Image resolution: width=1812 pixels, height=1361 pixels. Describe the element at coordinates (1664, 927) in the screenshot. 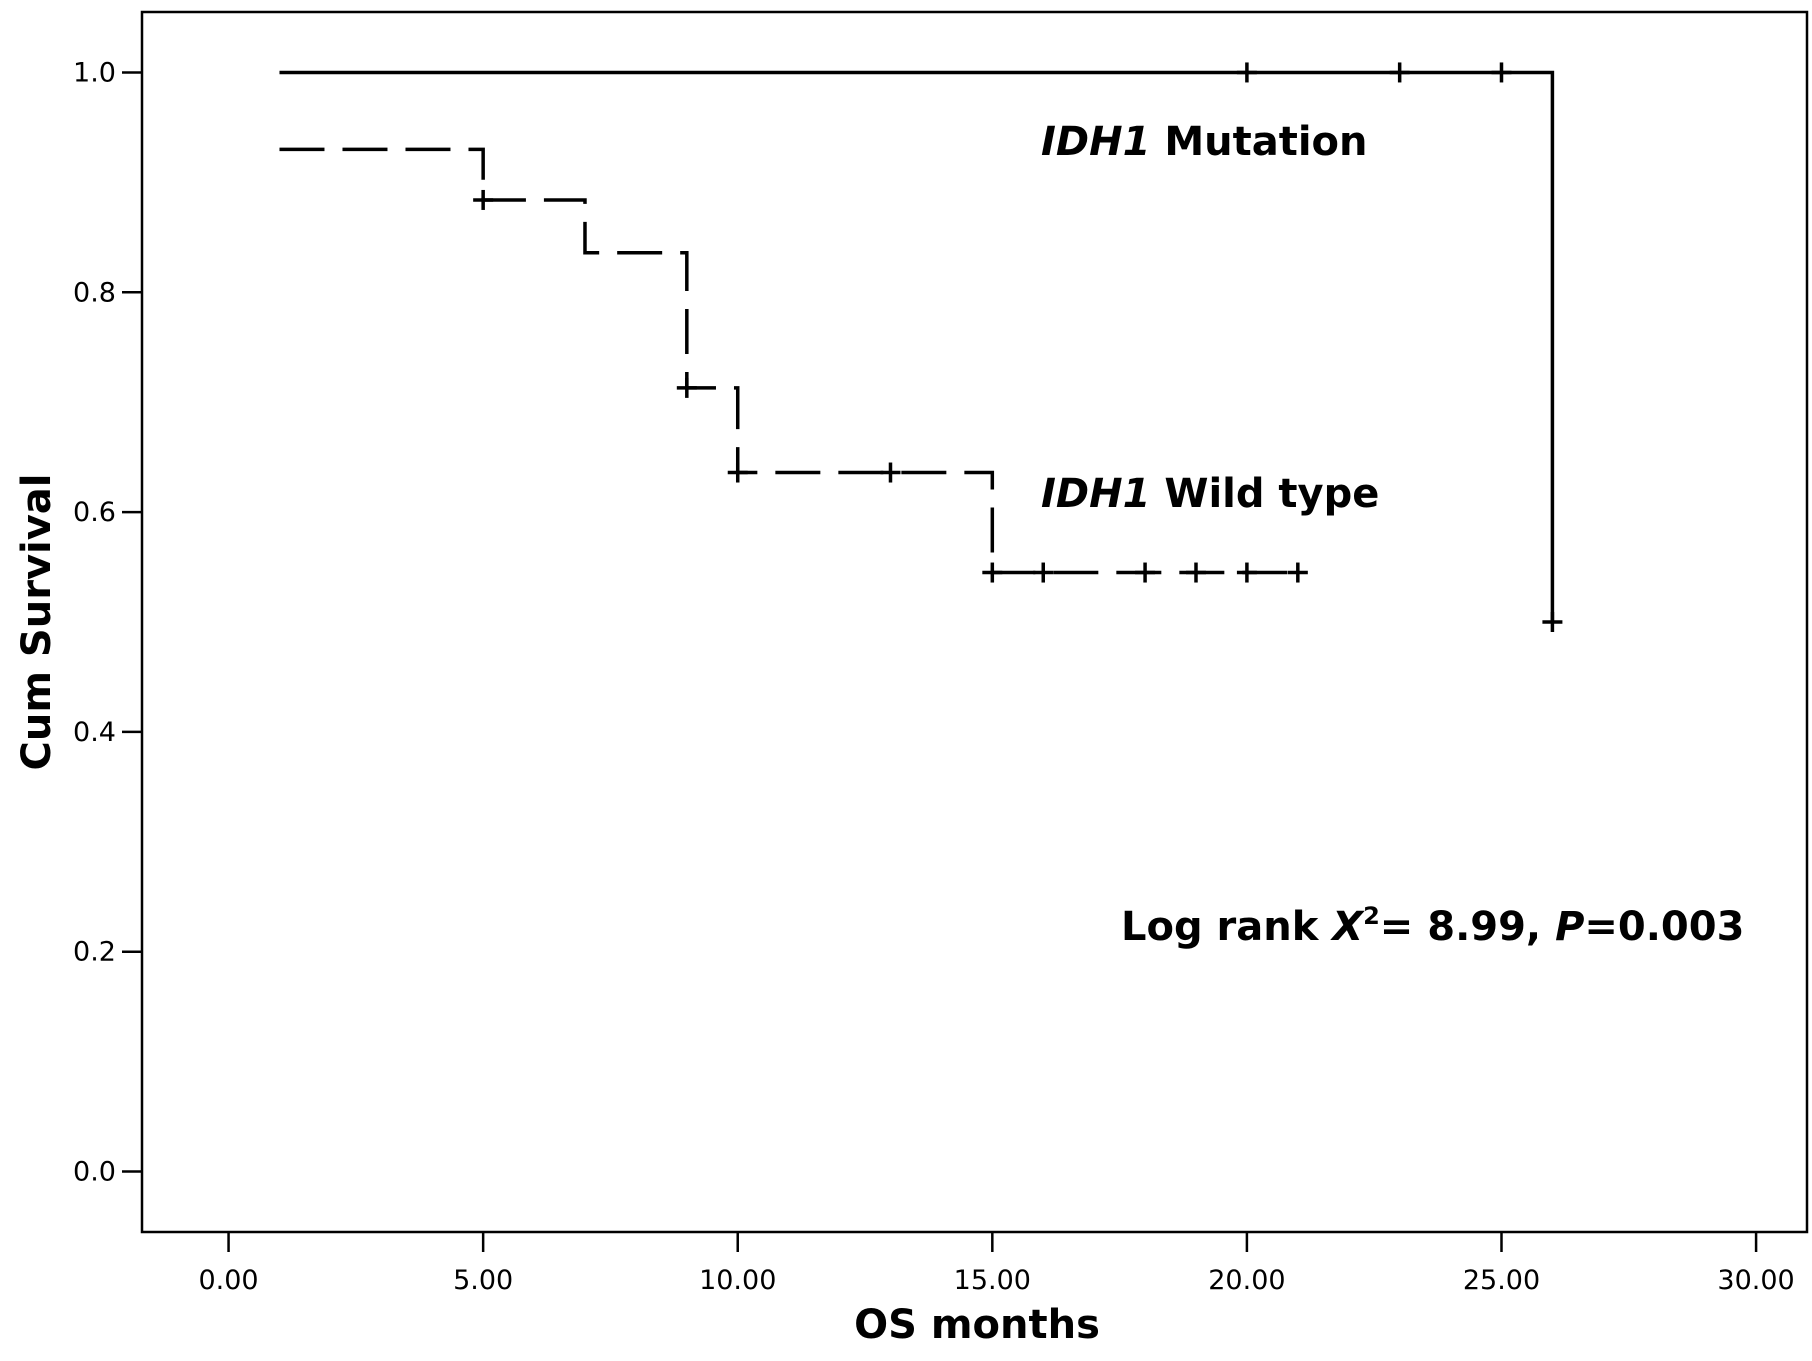

I see `p-value: =0.003` at that location.